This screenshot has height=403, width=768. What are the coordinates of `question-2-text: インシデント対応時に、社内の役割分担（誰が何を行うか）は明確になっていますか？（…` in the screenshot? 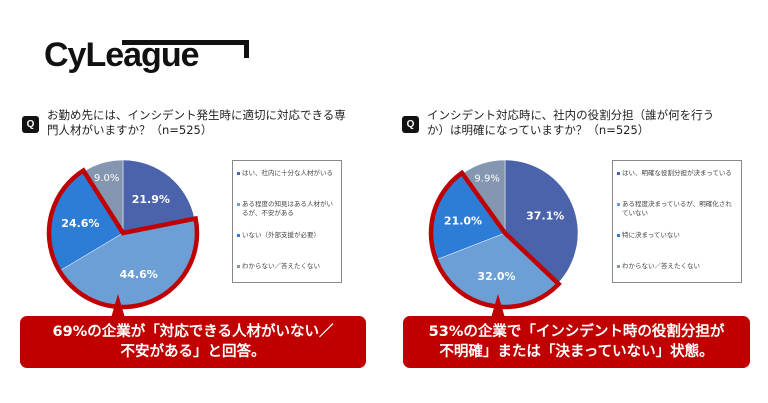 It's located at (571, 122).